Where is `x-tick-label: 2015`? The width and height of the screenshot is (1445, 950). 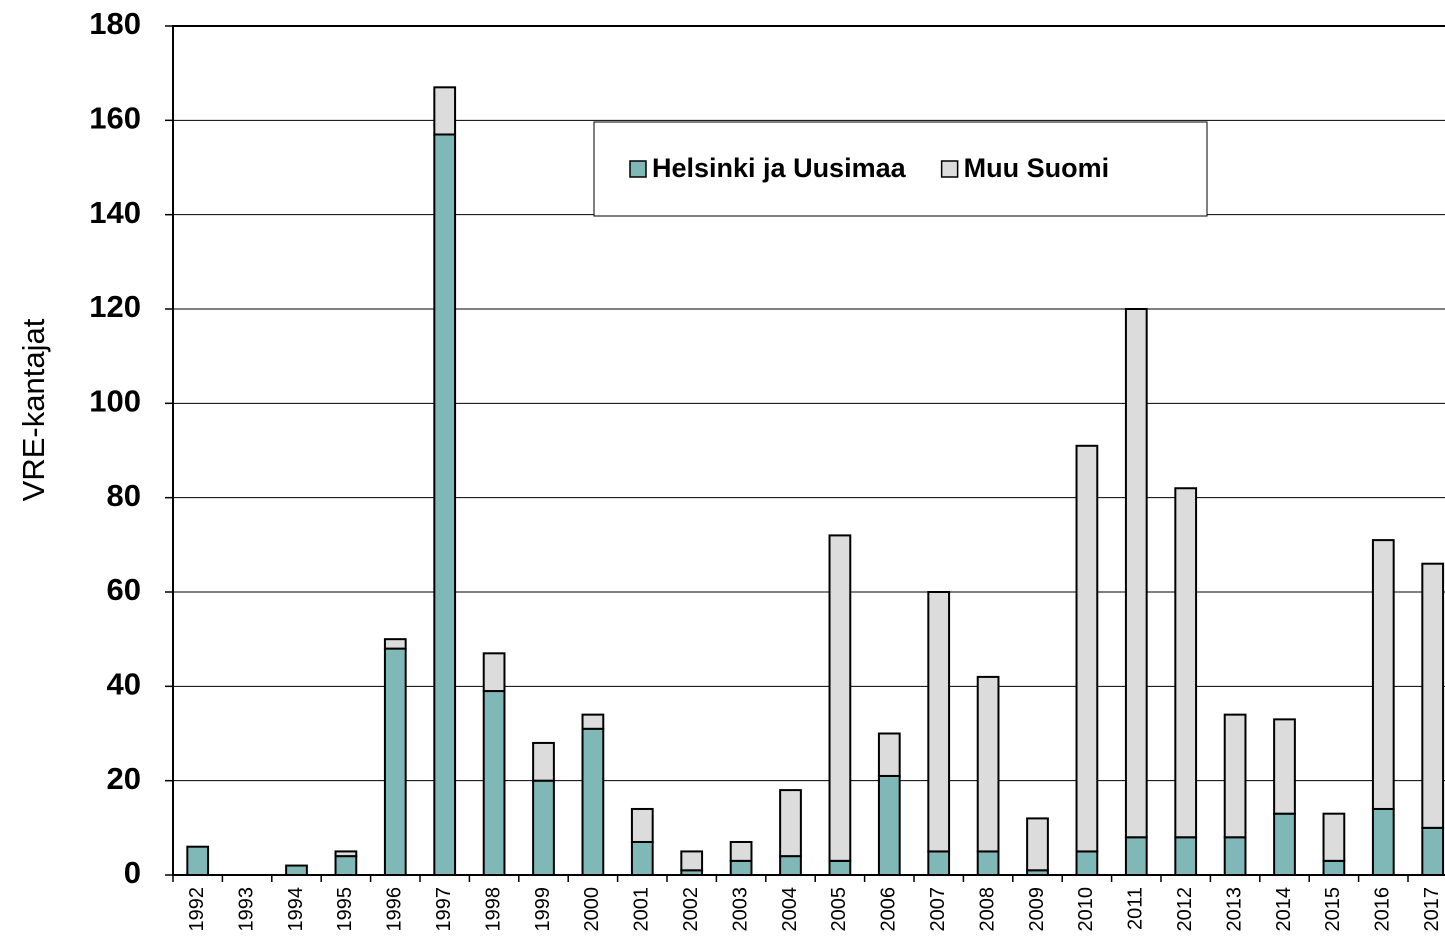
x-tick-label: 2015 is located at coordinates (1333, 909).